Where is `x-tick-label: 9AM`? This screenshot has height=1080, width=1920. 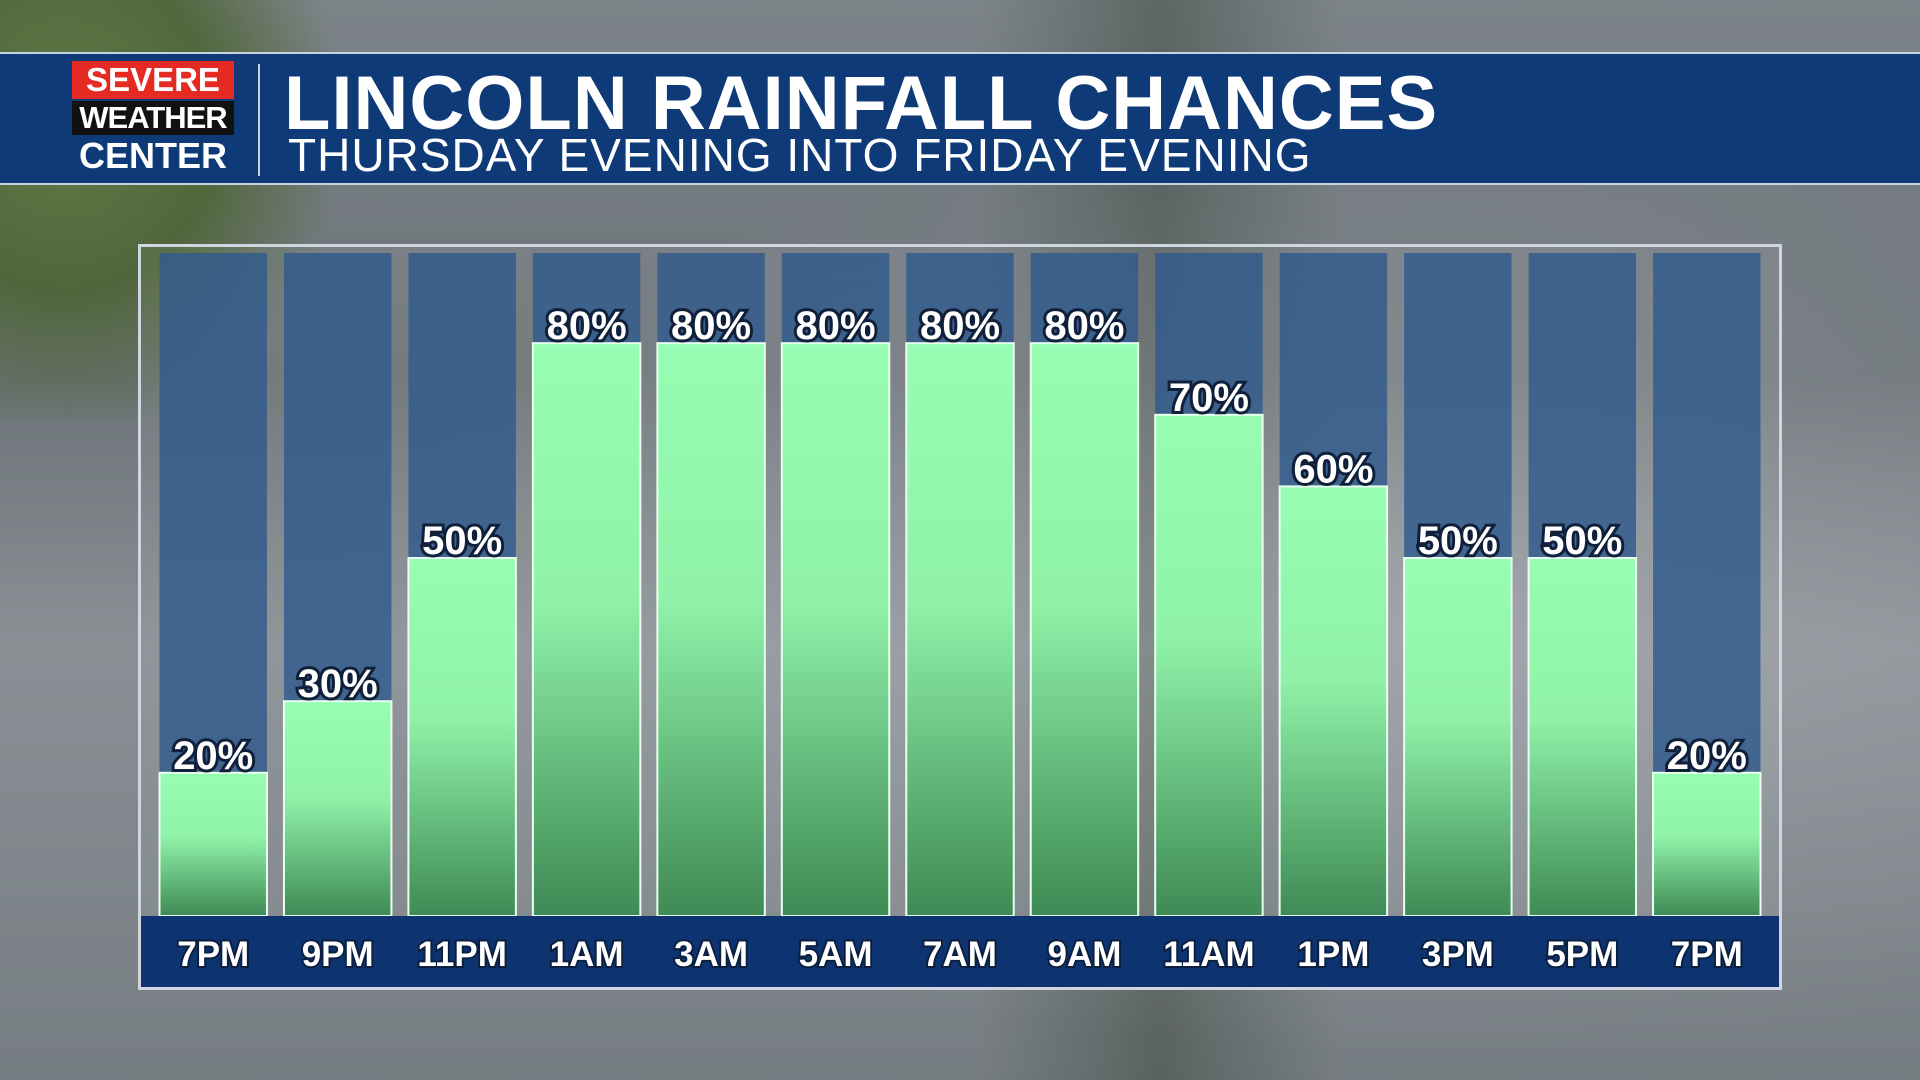
x-tick-label: 9AM is located at coordinates (1085, 954).